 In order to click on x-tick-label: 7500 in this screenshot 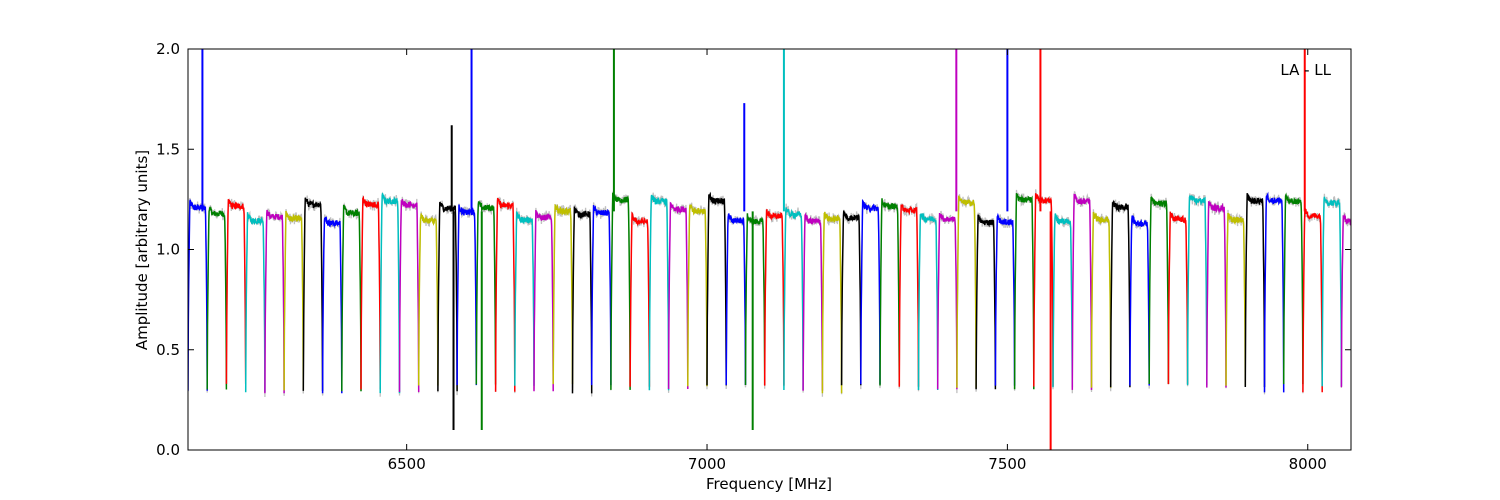, I will do `click(1007, 464)`.